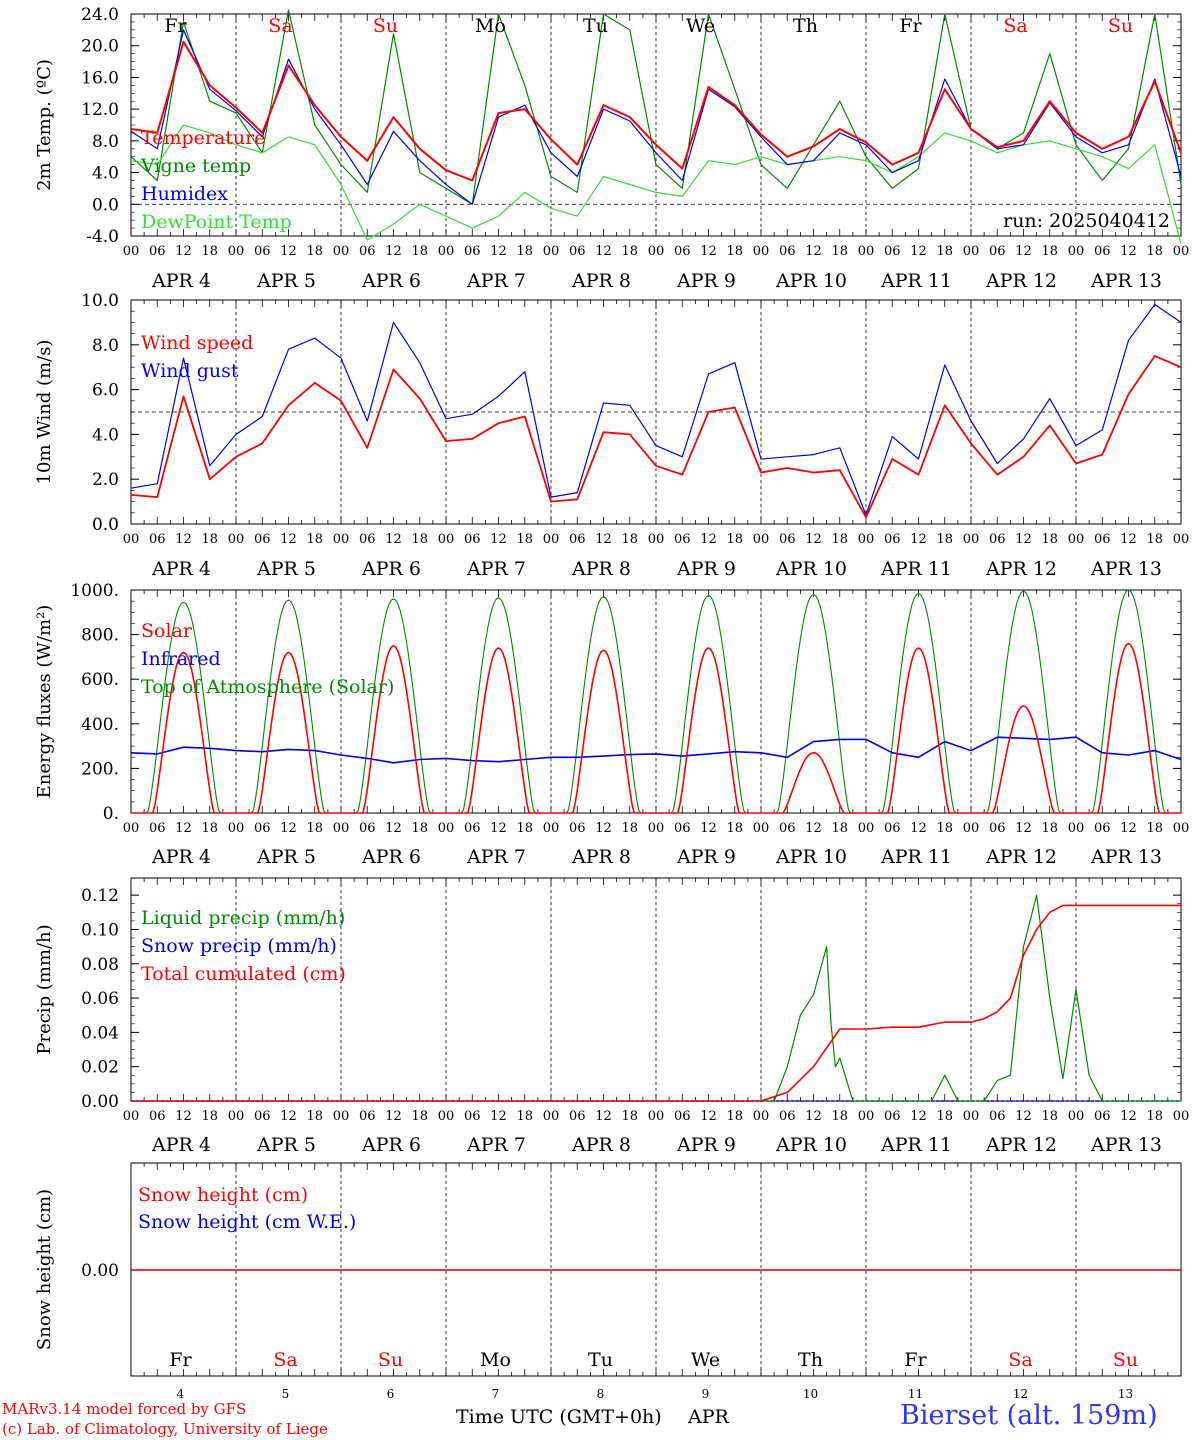 The image size is (1194, 1440). I want to click on legend-entry: Humidex, so click(184, 194).